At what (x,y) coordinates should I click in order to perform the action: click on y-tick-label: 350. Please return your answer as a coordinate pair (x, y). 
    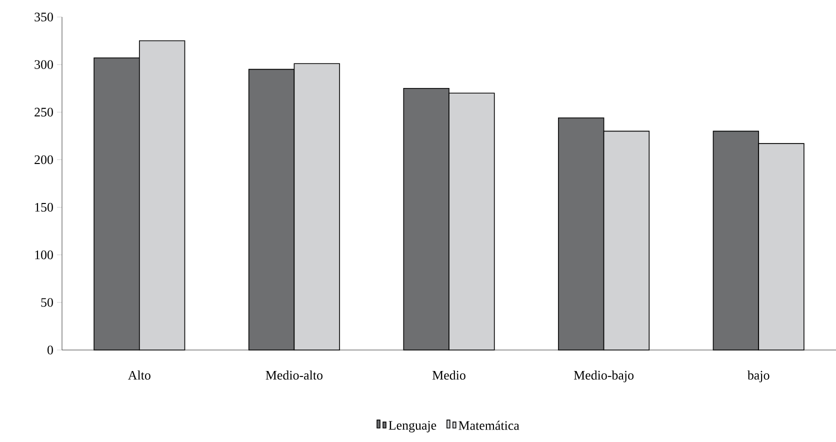
    Looking at the image, I should click on (43, 17).